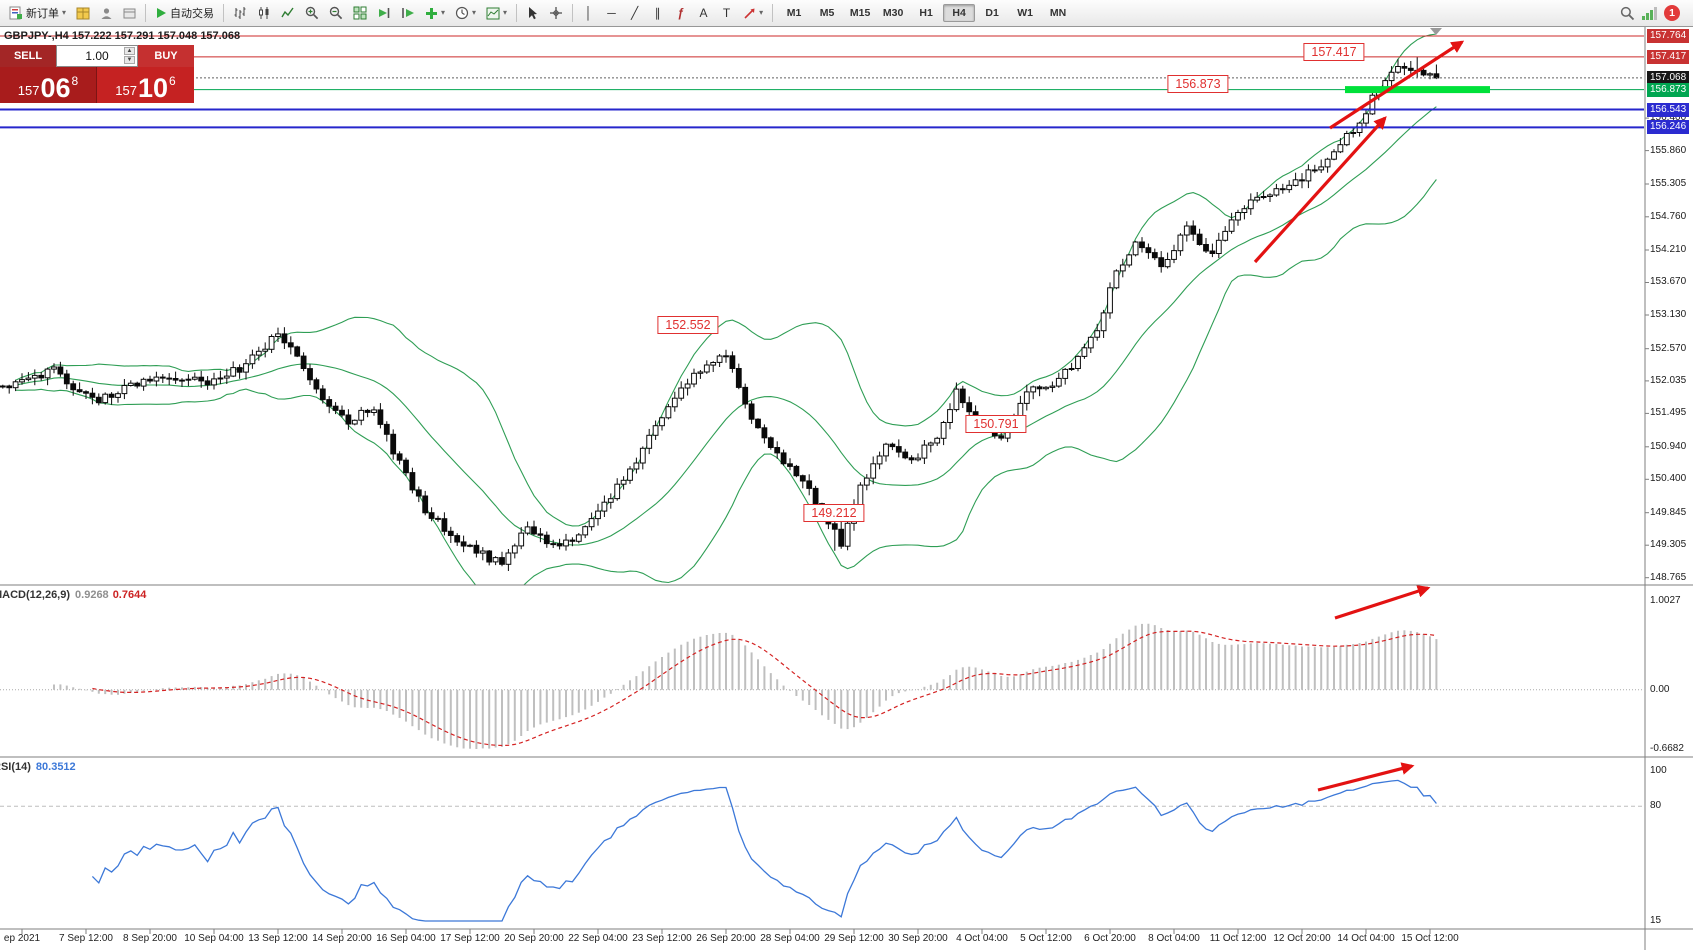 The image size is (1693, 950). I want to click on sell-price-sup: 8, so click(75, 81).